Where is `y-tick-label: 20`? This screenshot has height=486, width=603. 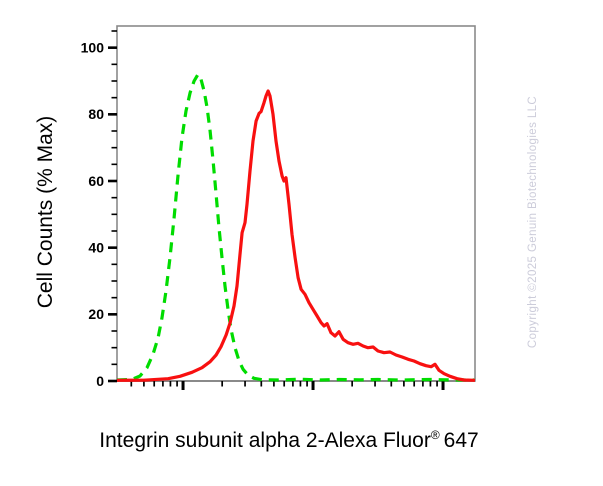 y-tick-label: 20 is located at coordinates (96, 314).